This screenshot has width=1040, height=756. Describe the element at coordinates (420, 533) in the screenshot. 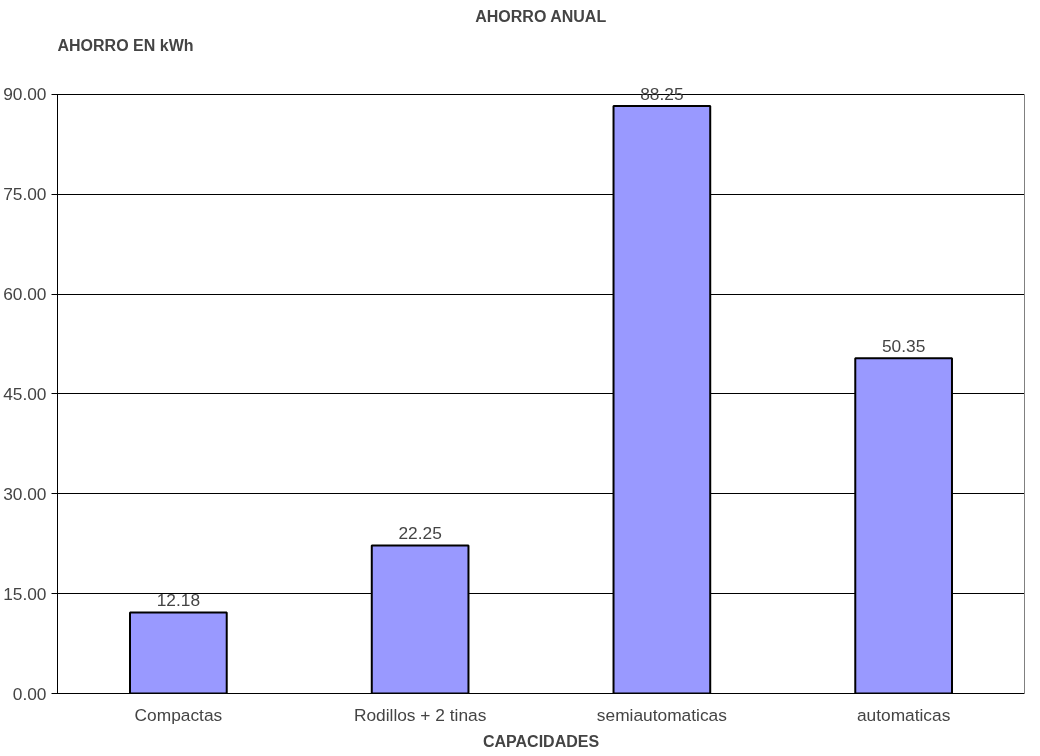

I see `data-label: 22.25` at that location.